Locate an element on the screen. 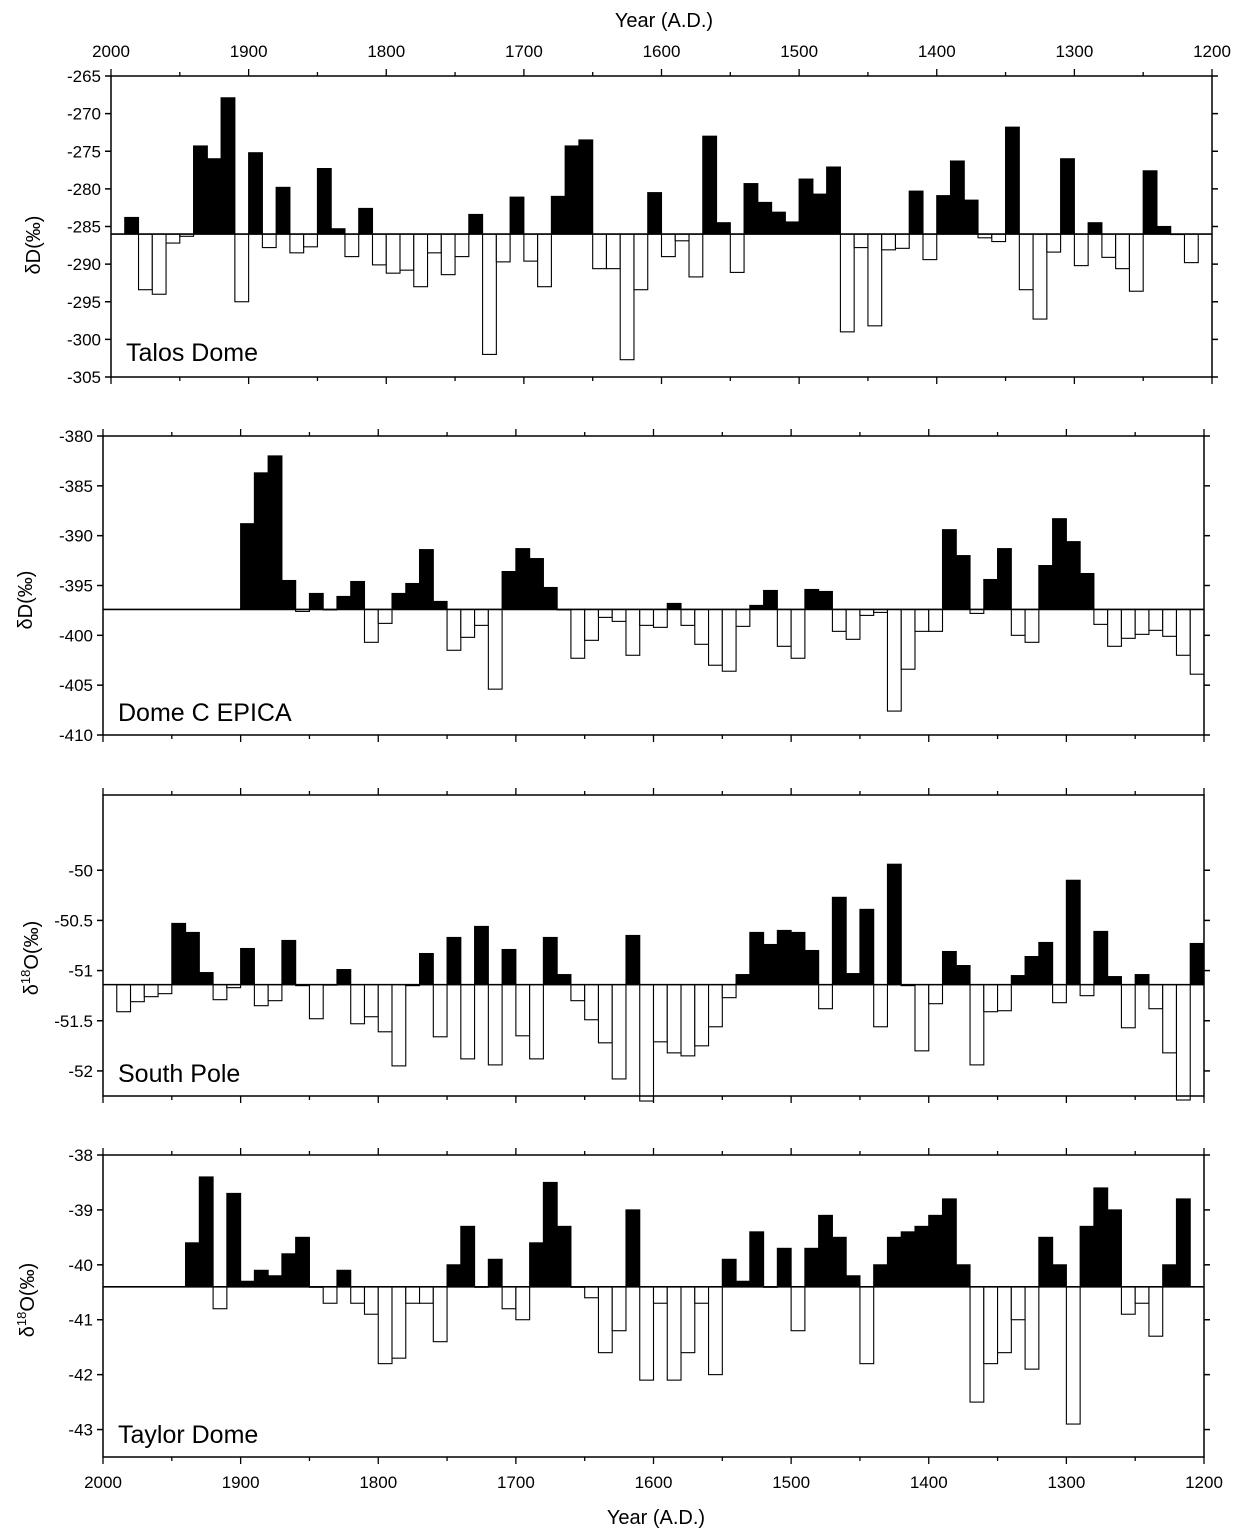  top-x-tick-labels: 2000 1900 1800 1700 1600 1500 1400 1300 1200 is located at coordinates (661, 51).